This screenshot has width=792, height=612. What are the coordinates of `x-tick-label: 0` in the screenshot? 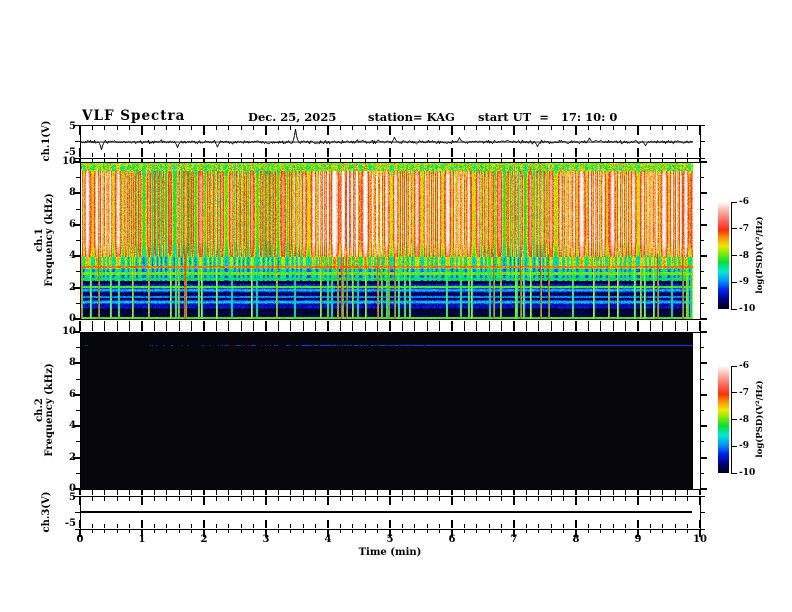 It's located at (80, 539).